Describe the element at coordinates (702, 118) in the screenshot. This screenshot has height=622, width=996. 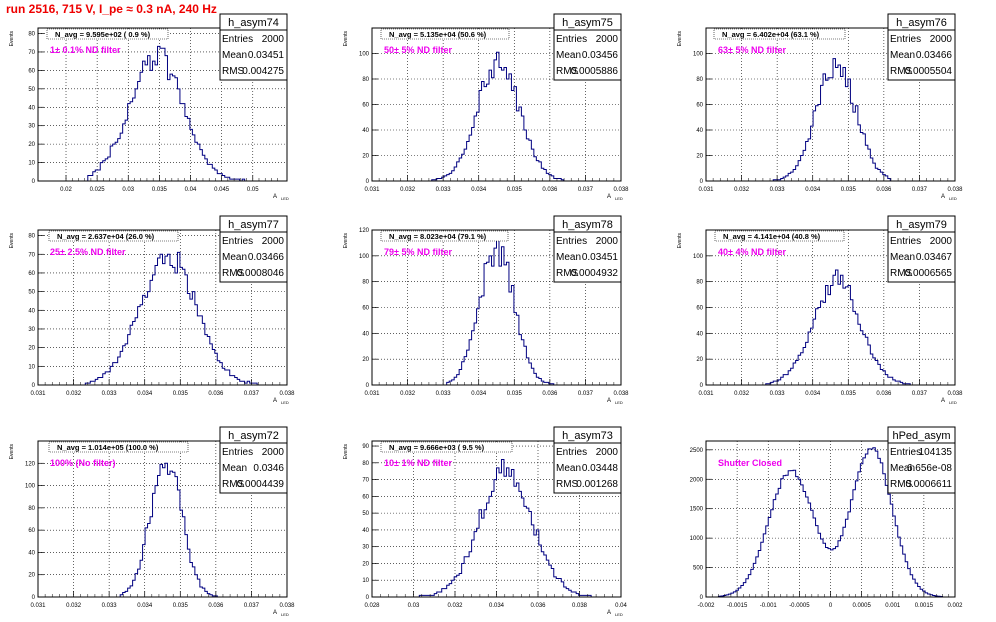
I see `y-axis: 0 20 40 60 80 100` at that location.